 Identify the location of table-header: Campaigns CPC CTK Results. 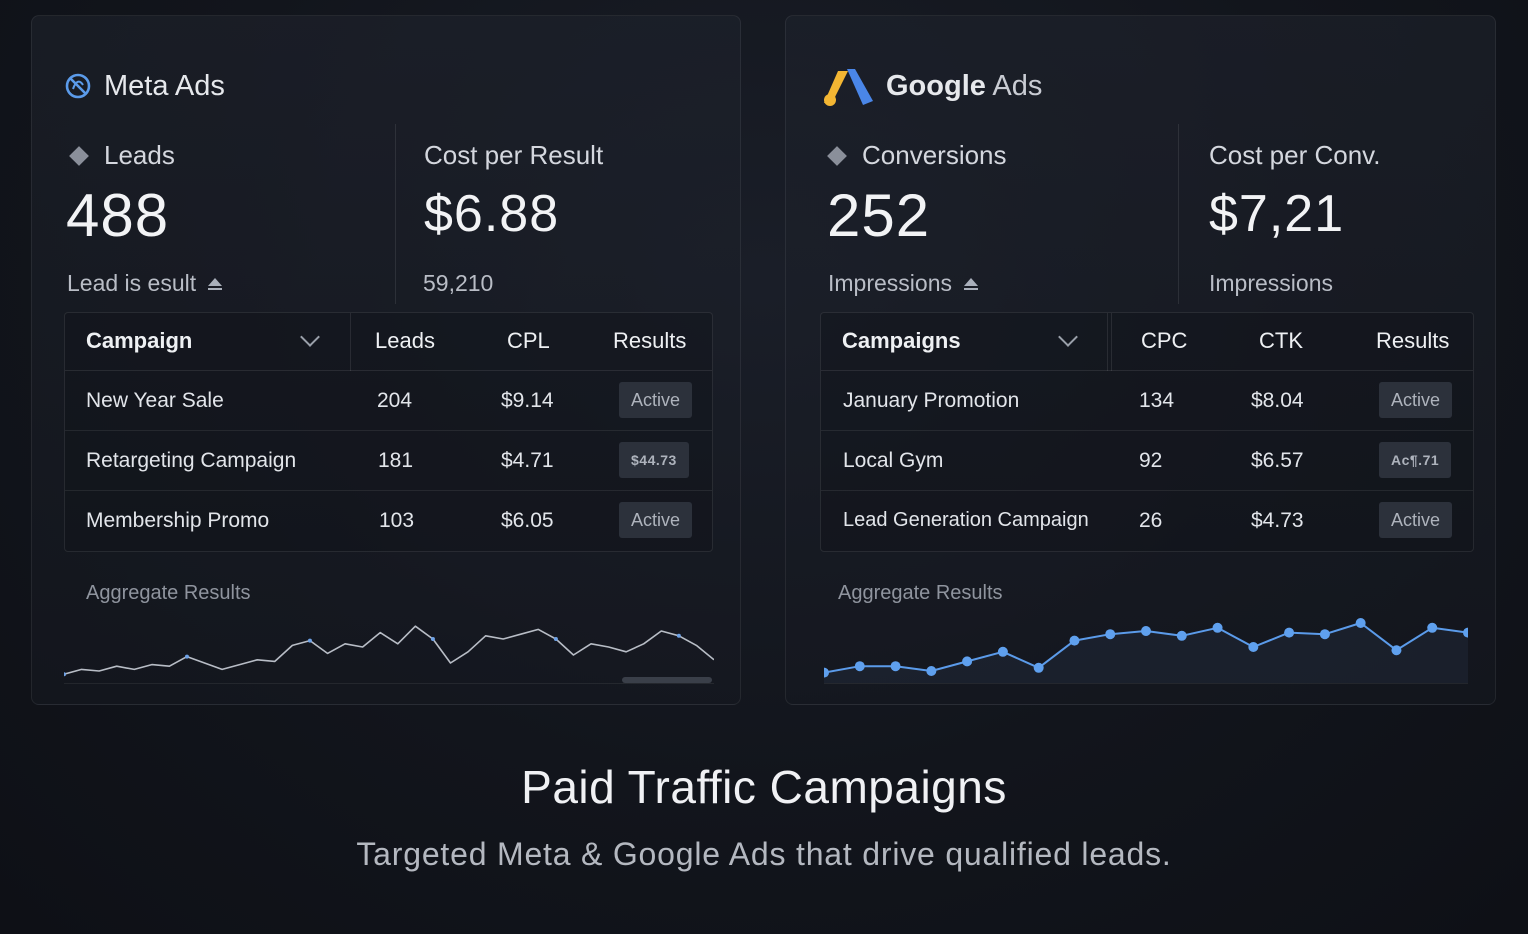
(1147, 342).